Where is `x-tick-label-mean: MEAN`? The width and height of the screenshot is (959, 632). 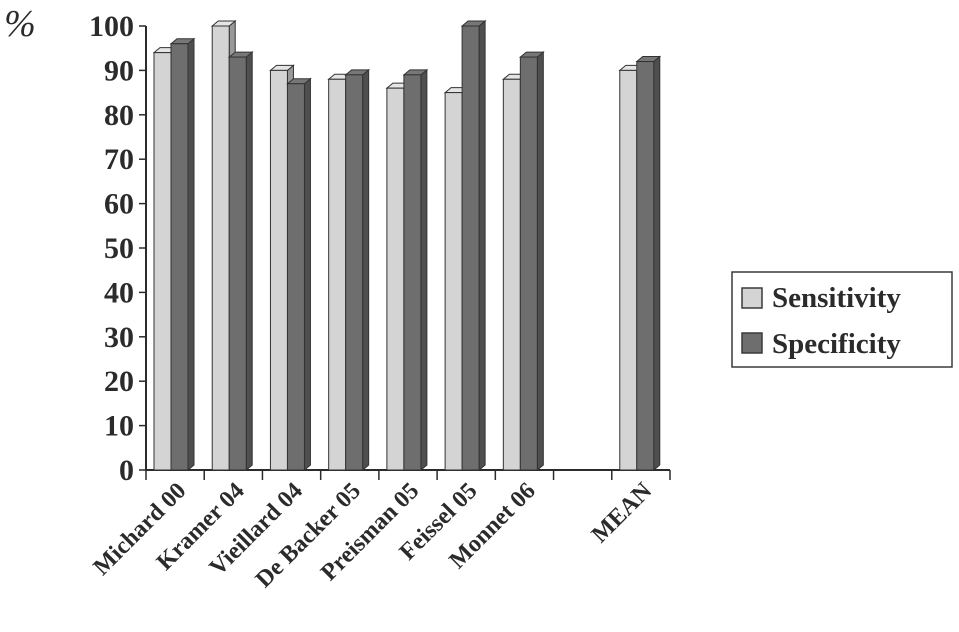
x-tick-label-mean: MEAN is located at coordinates (622, 512).